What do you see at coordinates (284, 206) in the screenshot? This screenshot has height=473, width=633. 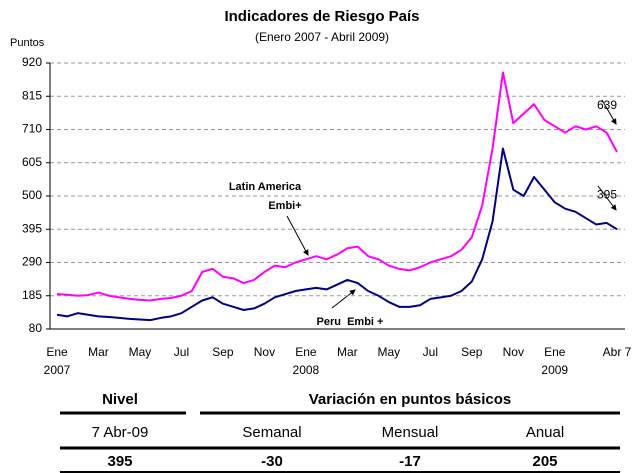 I see `annotation: Embi+` at bounding box center [284, 206].